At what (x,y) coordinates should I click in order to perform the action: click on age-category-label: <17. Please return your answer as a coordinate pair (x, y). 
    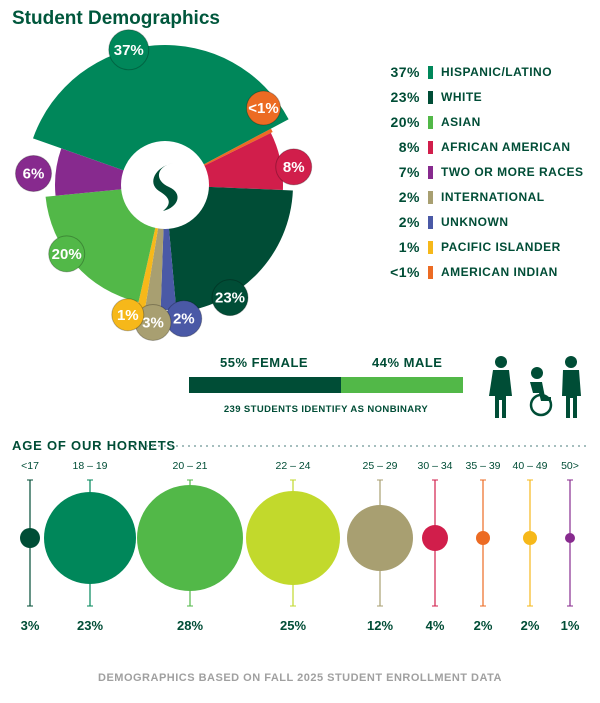
    Looking at the image, I should click on (30, 466).